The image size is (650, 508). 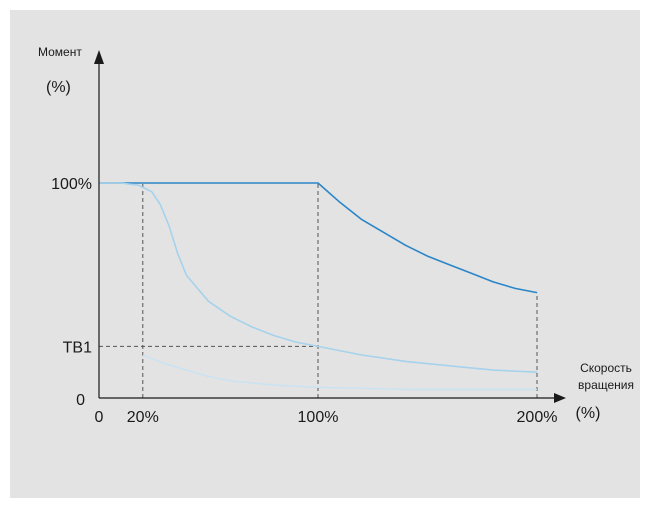 What do you see at coordinates (537, 417) in the screenshot?
I see `x-tick-label-200: 200%` at bounding box center [537, 417].